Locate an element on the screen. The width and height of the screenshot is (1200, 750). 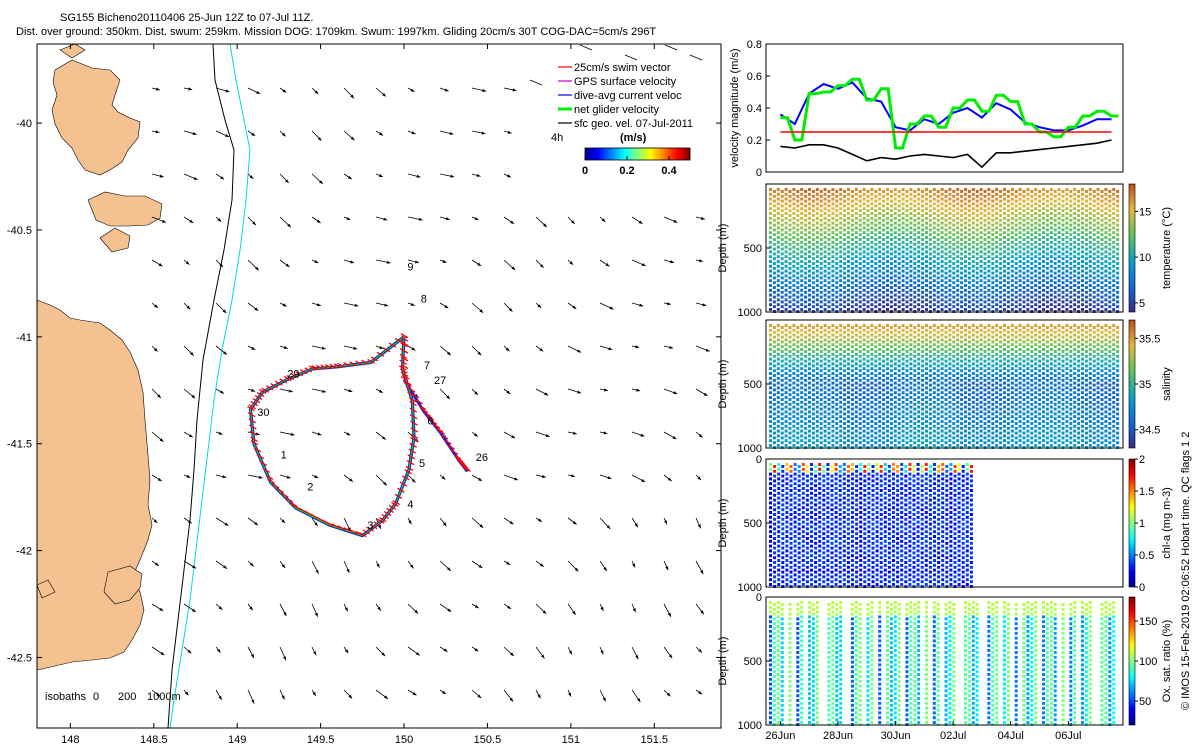
swim-vector-tick is located at coordinates (459, 460).